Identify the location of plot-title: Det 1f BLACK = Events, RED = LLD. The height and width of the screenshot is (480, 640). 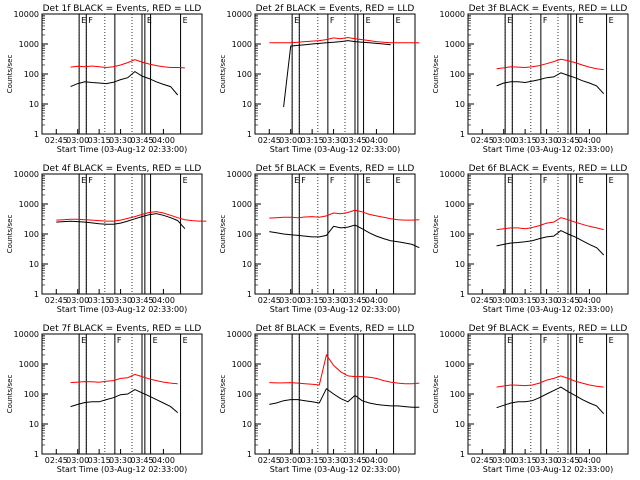
(122, 9).